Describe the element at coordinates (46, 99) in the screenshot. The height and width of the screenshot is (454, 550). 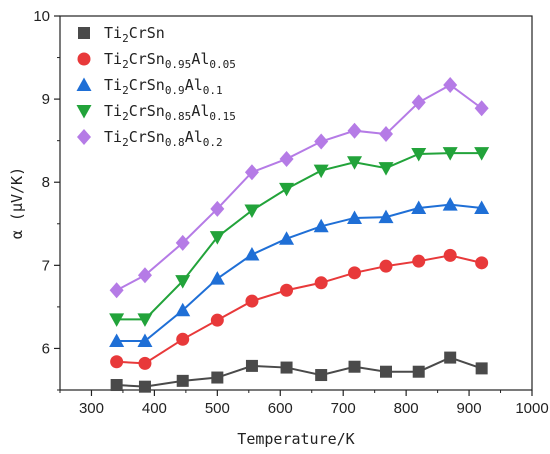
I see `y-tick-label: 9` at that location.